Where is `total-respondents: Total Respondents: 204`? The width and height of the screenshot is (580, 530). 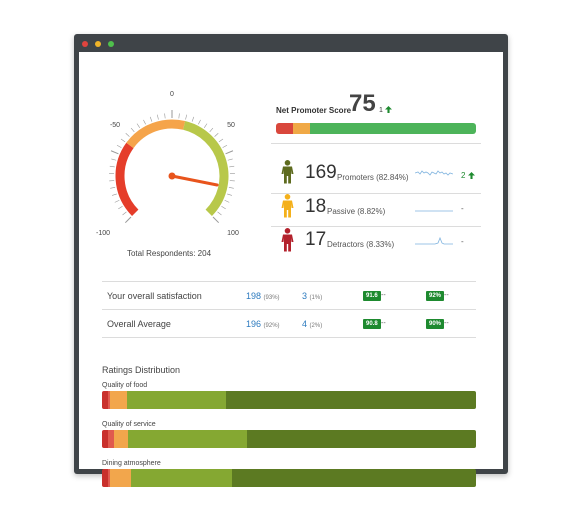
total-respondents: Total Respondents: 204 is located at coordinates (169, 253).